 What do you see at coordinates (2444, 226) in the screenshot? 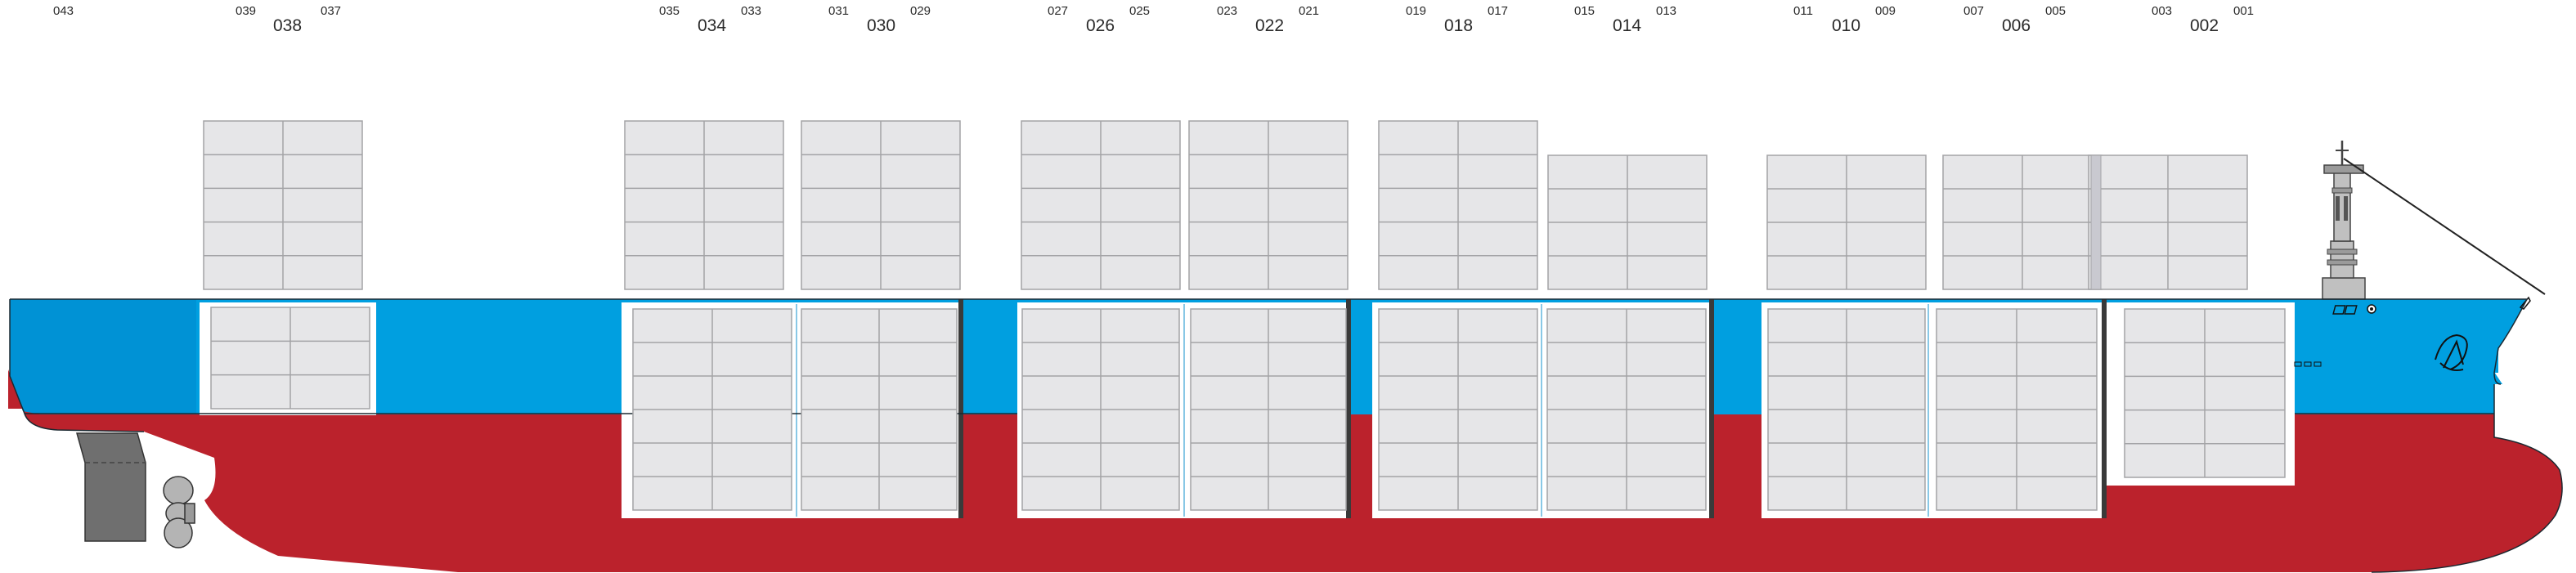
I see `forestay-line` at bounding box center [2444, 226].